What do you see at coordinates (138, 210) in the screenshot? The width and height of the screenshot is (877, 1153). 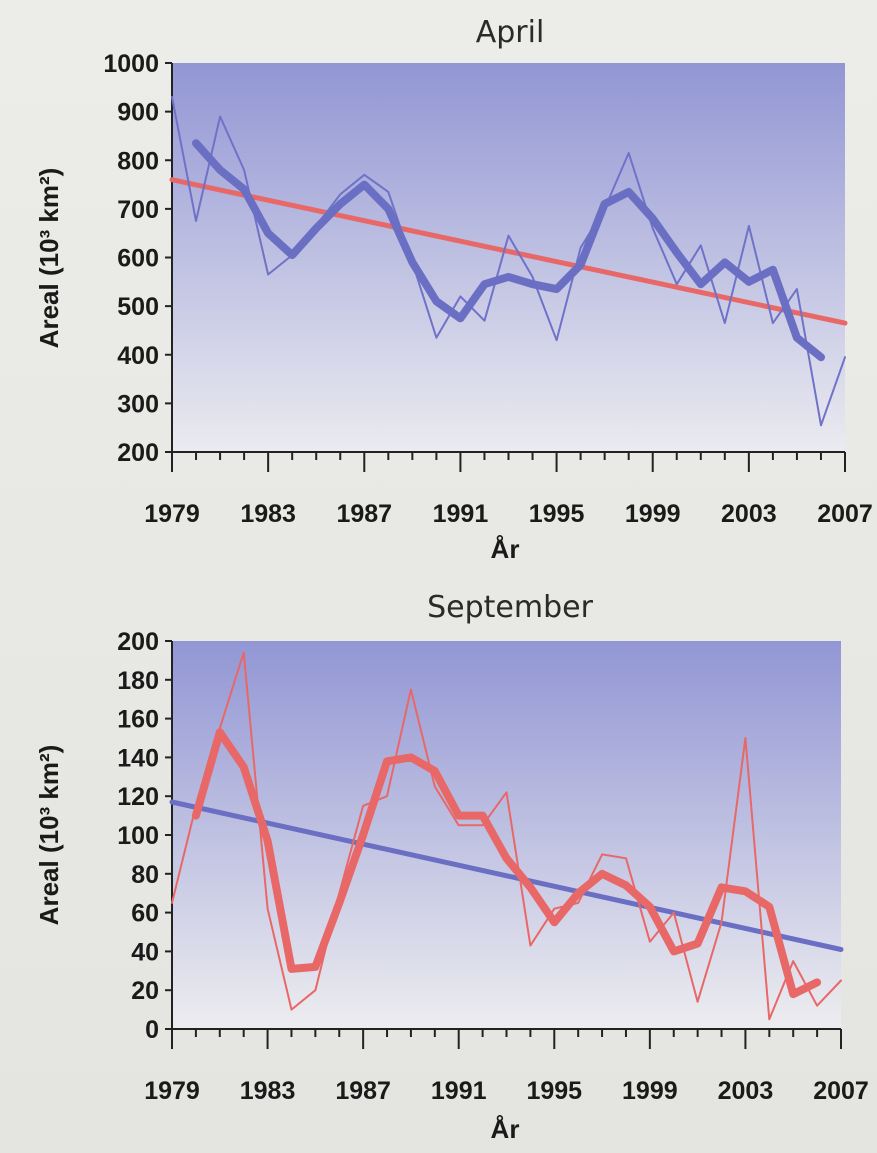 I see `april-y-tick-label: 700` at bounding box center [138, 210].